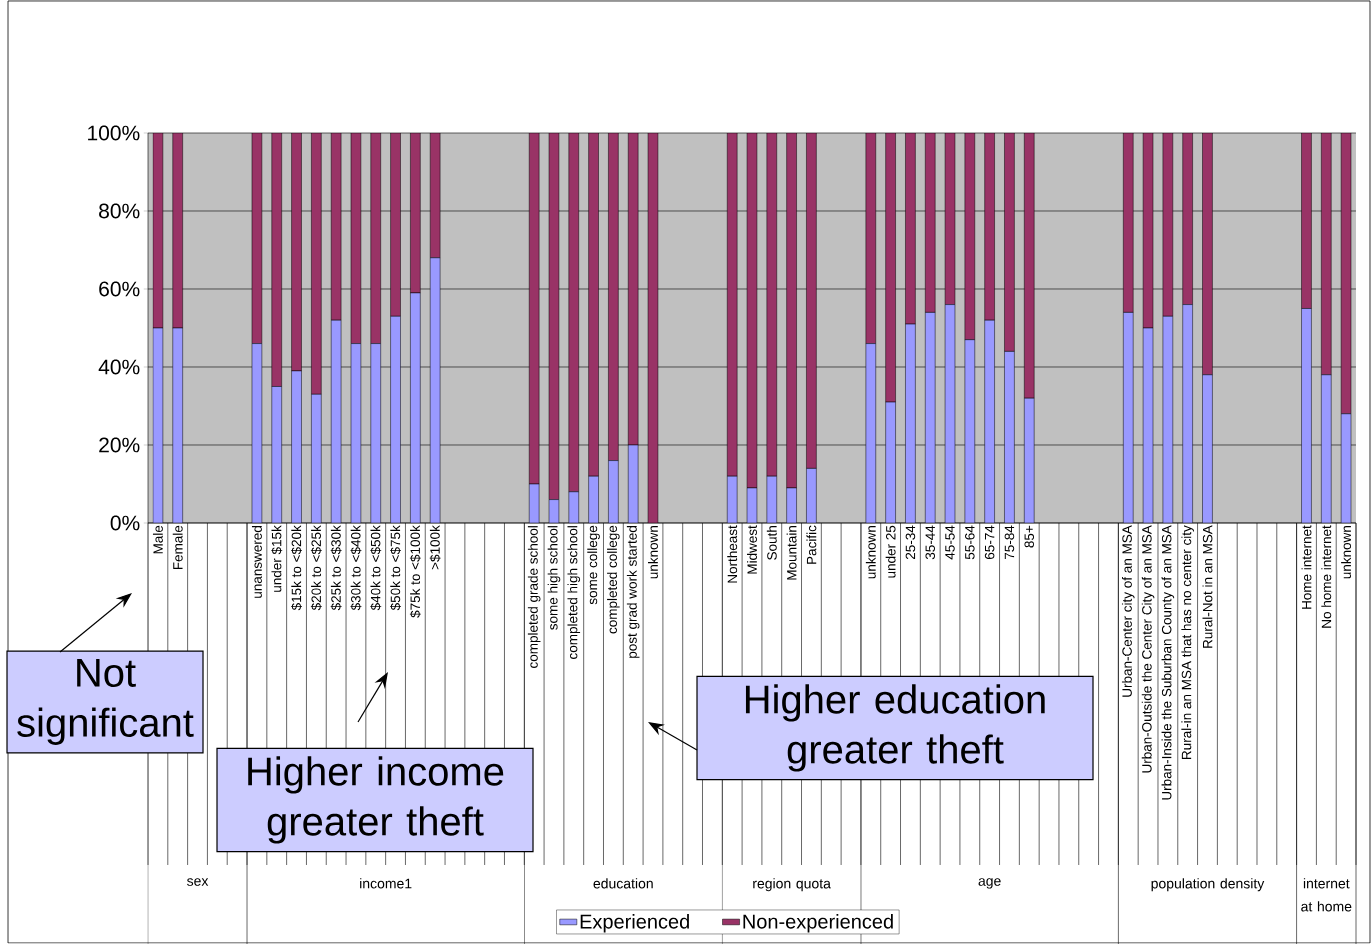  I want to click on x-tick-label: unanswered, so click(256, 562).